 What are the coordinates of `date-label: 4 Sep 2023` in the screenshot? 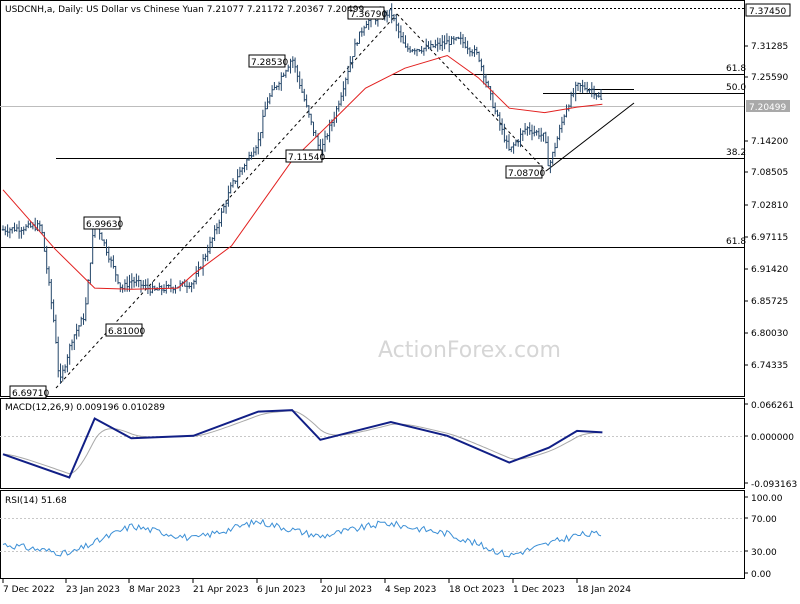 It's located at (410, 590).